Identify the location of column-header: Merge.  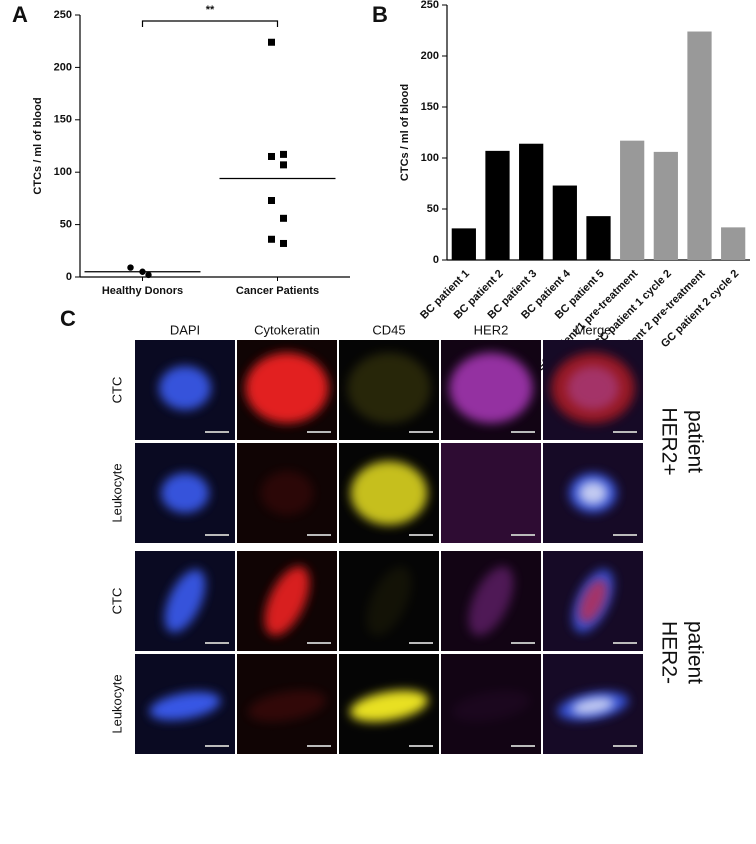
(593, 329).